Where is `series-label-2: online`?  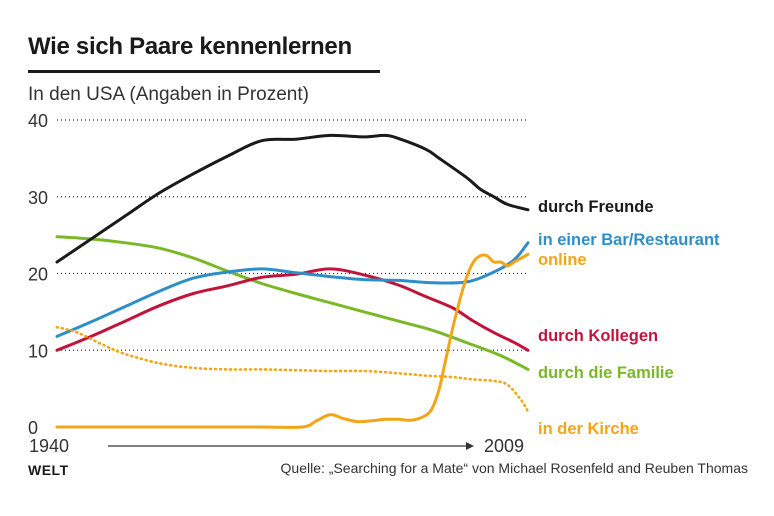 series-label-2: online is located at coordinates (562, 260).